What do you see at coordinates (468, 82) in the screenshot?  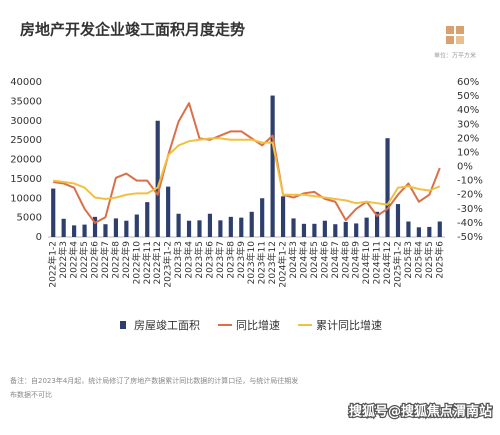 I see `y2-tick-label: 60%` at bounding box center [468, 82].